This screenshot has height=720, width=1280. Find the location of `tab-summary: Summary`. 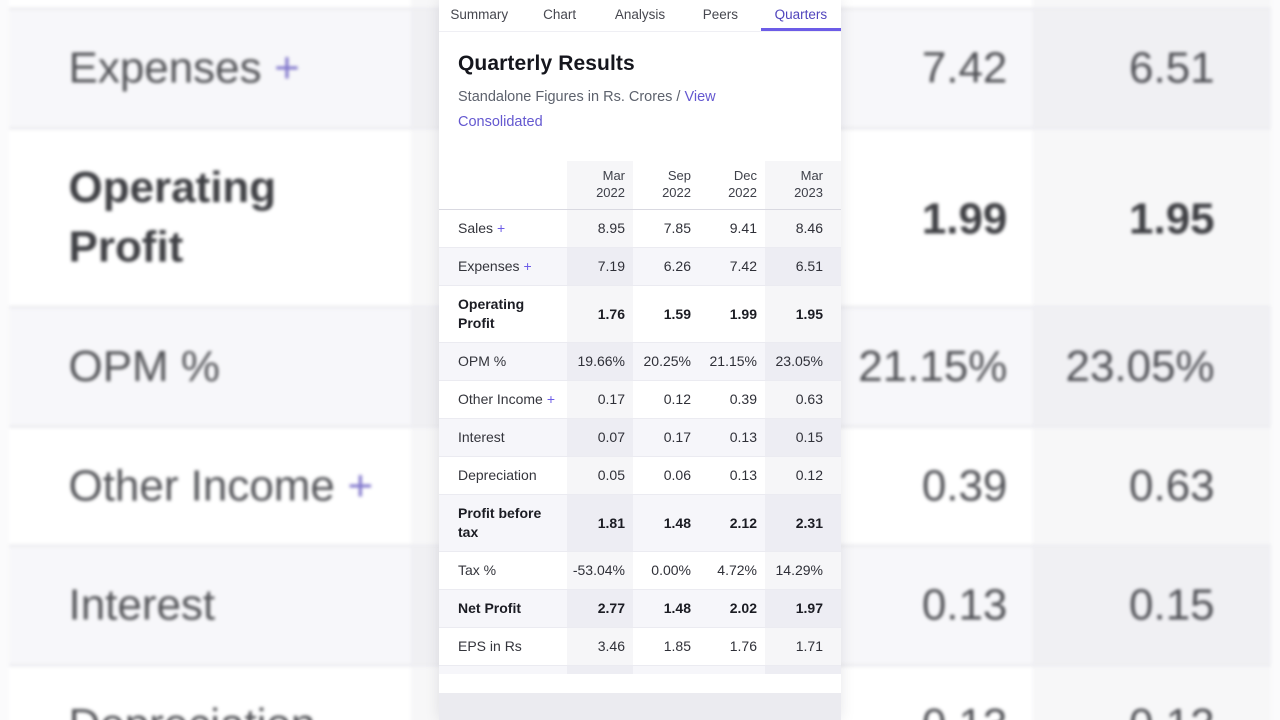

tab-summary: Summary is located at coordinates (479, 14).